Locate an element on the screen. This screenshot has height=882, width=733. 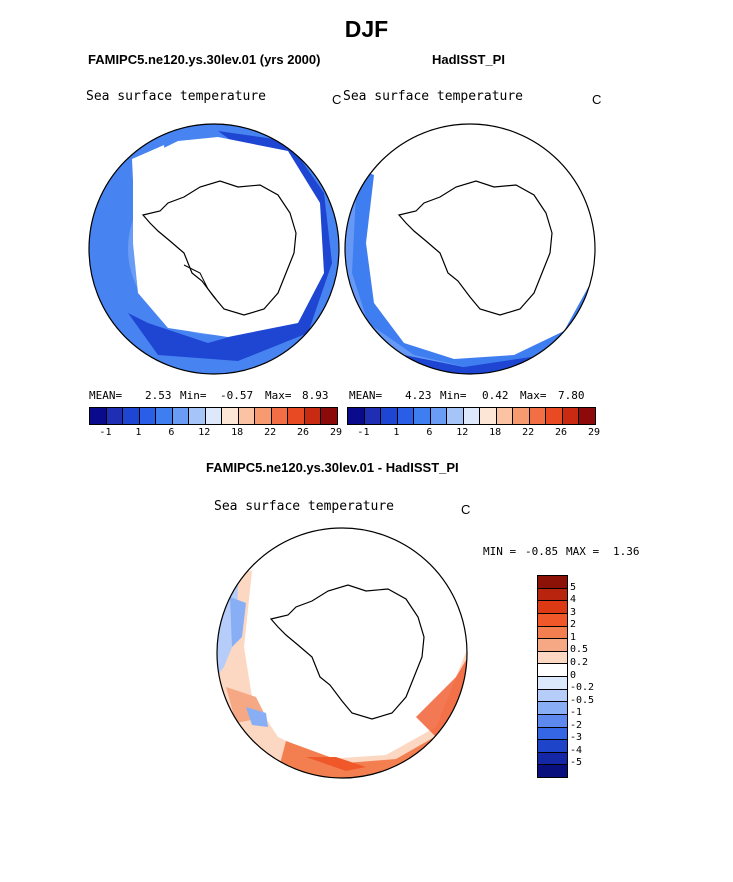
left-mean-label: MEAN= is located at coordinates (106, 395).